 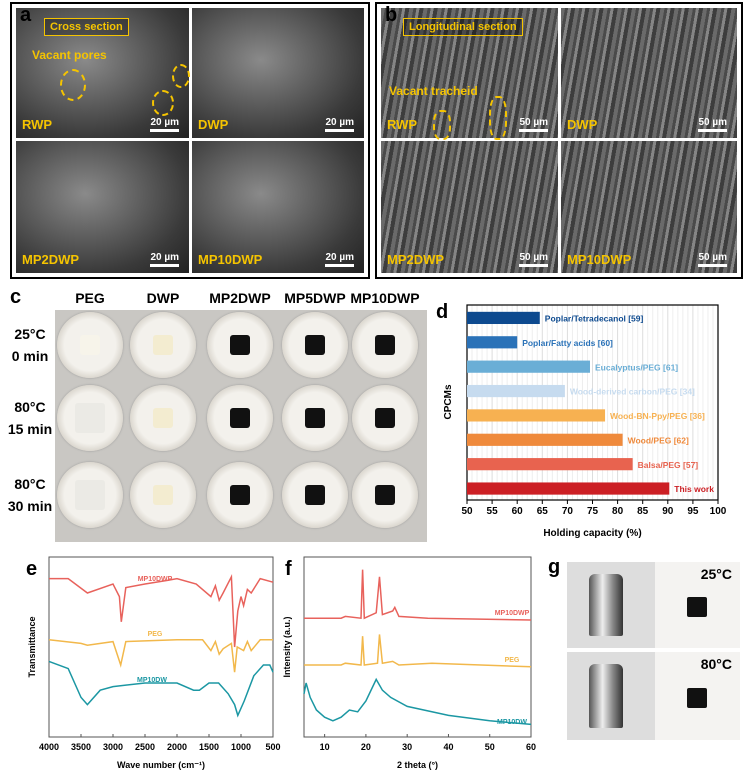 I want to click on time: 15 min, so click(x=30, y=429).